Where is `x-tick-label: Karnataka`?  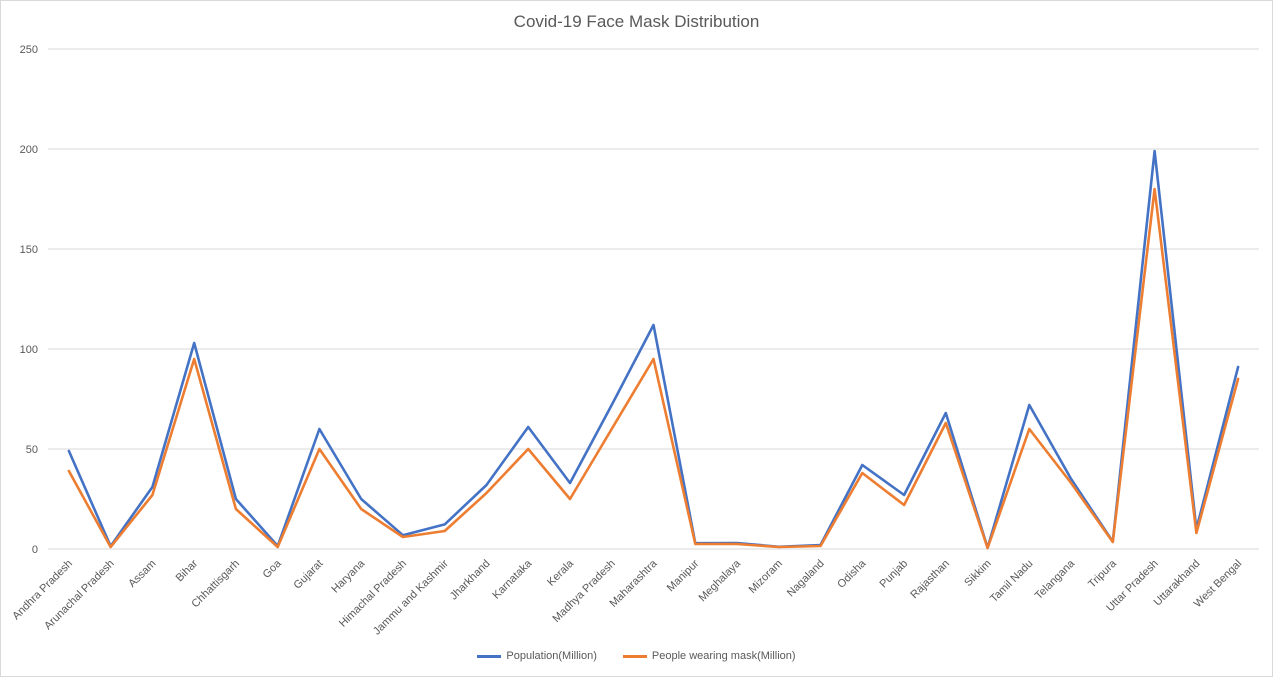 x-tick-label: Karnataka is located at coordinates (512, 579).